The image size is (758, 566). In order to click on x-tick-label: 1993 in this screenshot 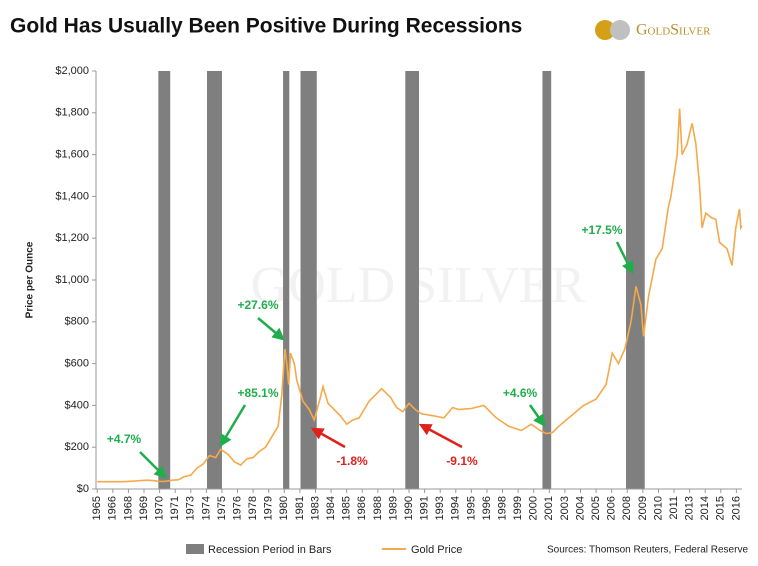, I will do `click(440, 508)`.